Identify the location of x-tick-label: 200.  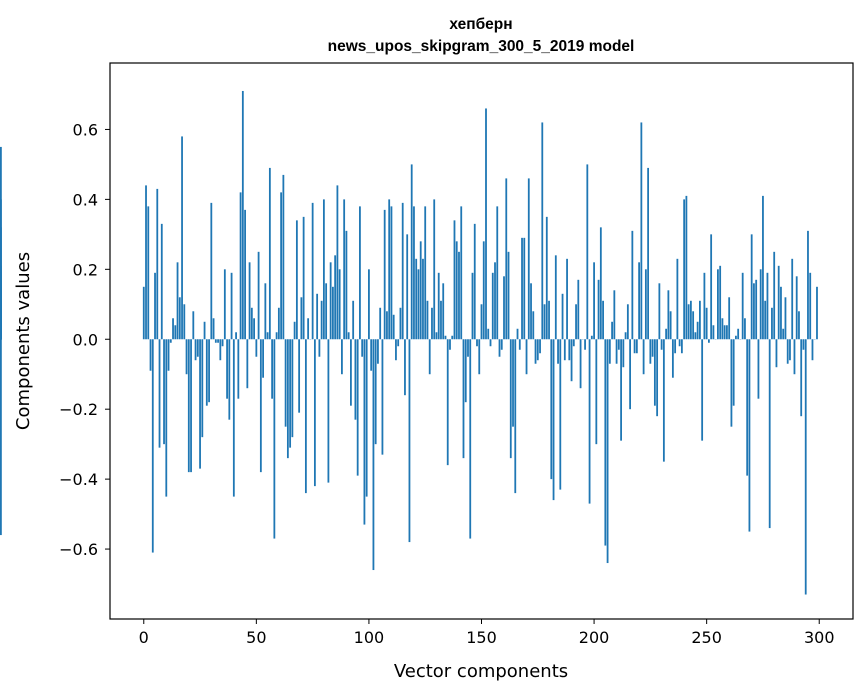
(594, 637).